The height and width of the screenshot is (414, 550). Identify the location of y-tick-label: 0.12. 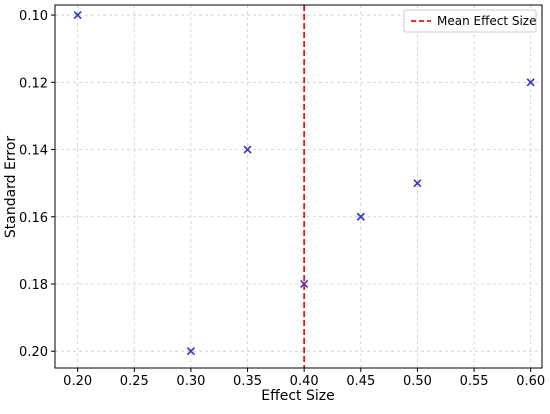
(33, 83).